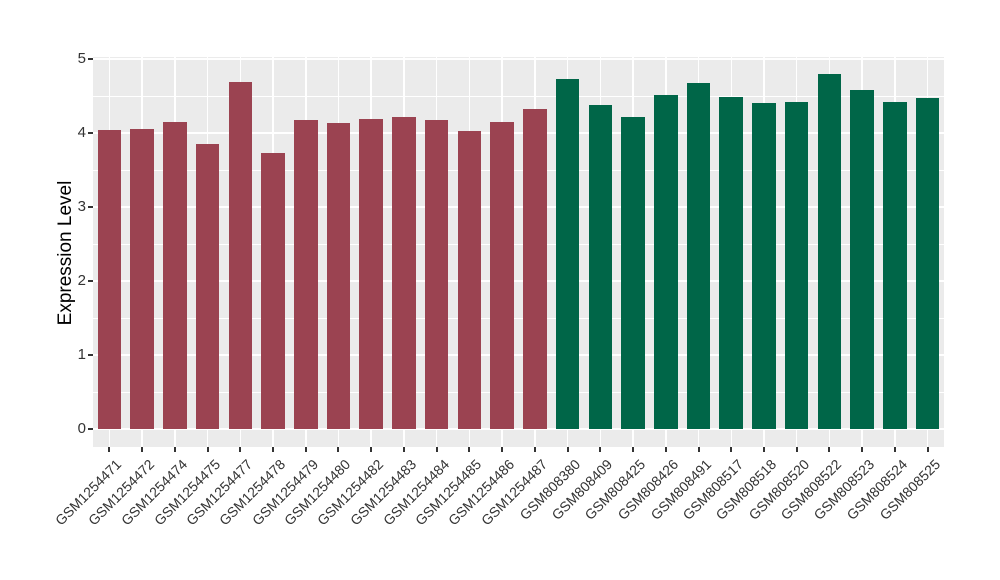 The width and height of the screenshot is (1000, 580). I want to click on bar-GSM808524, so click(895, 265).